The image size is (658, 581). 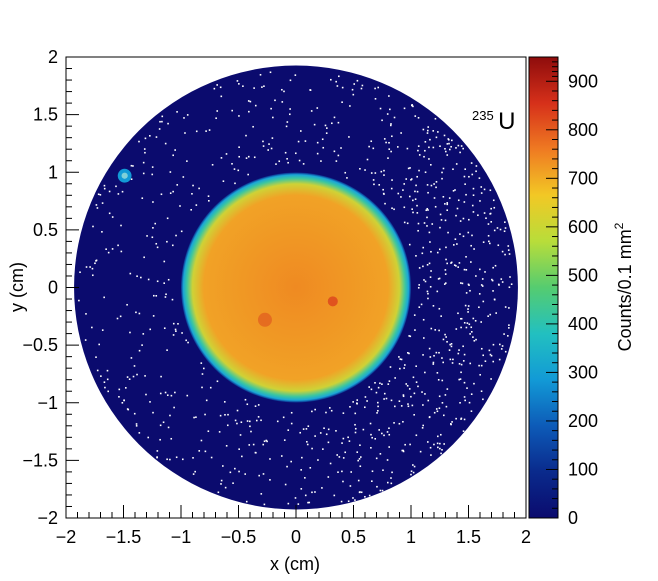 What do you see at coordinates (124, 537) in the screenshot?
I see `x-tick-label: −1.5` at bounding box center [124, 537].